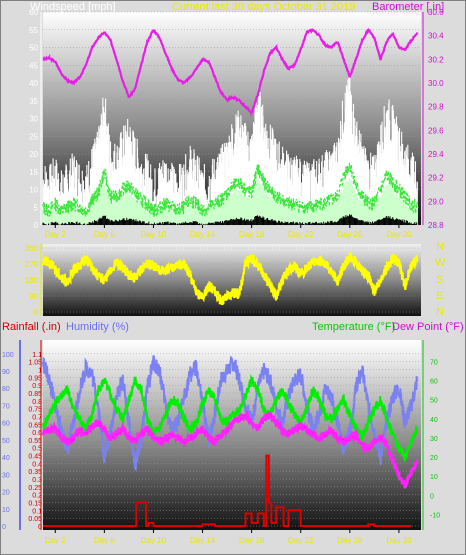 The width and height of the screenshot is (466, 555). Describe the element at coordinates (203, 540) in the screenshot. I see `bottom-x-tick-label: Day 14` at that location.